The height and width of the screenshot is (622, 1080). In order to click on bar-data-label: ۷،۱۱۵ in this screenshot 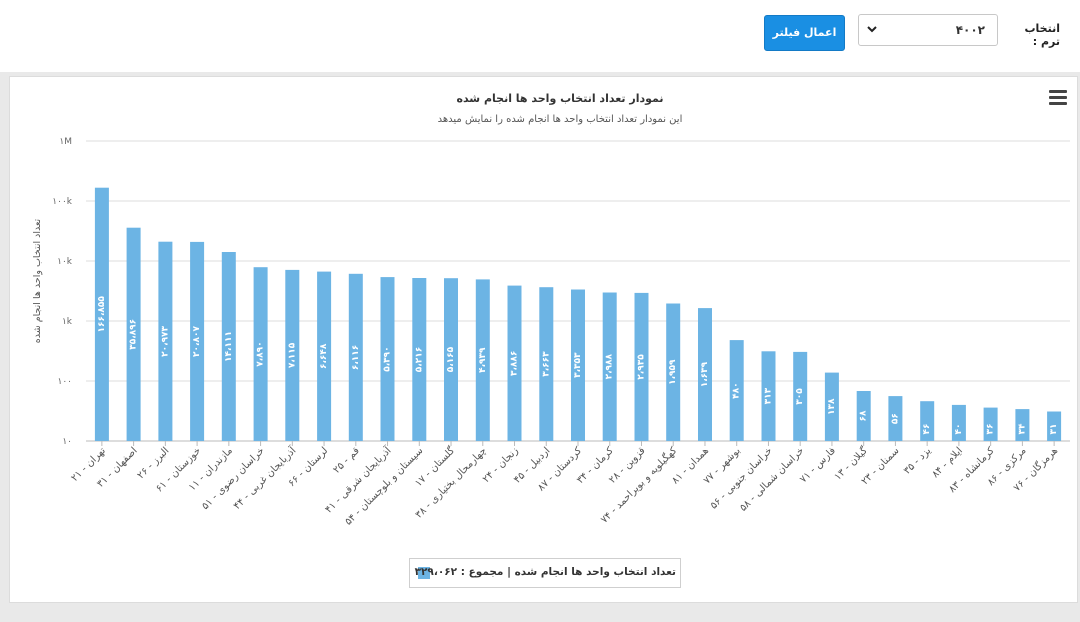, I will do `click(292, 355)`.